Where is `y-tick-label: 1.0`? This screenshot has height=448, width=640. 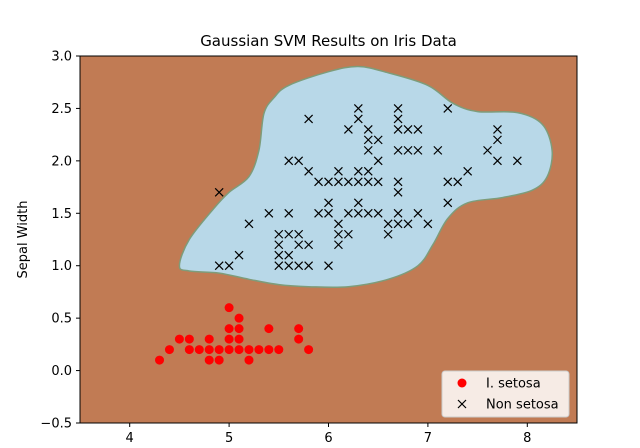 y-tick-label: 1.0 is located at coordinates (61, 266).